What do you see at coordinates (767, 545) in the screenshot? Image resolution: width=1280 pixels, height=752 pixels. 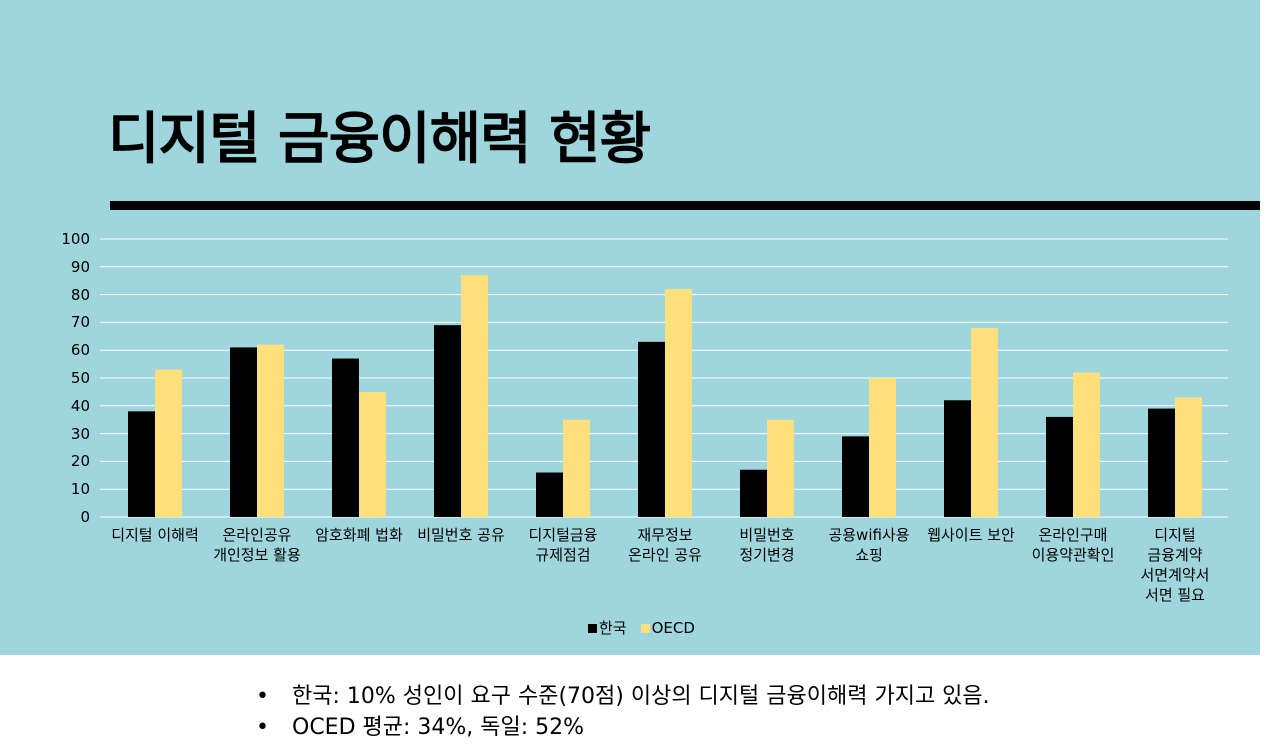 I see `x-category-label-7: 비밀번호 정기변경` at bounding box center [767, 545].